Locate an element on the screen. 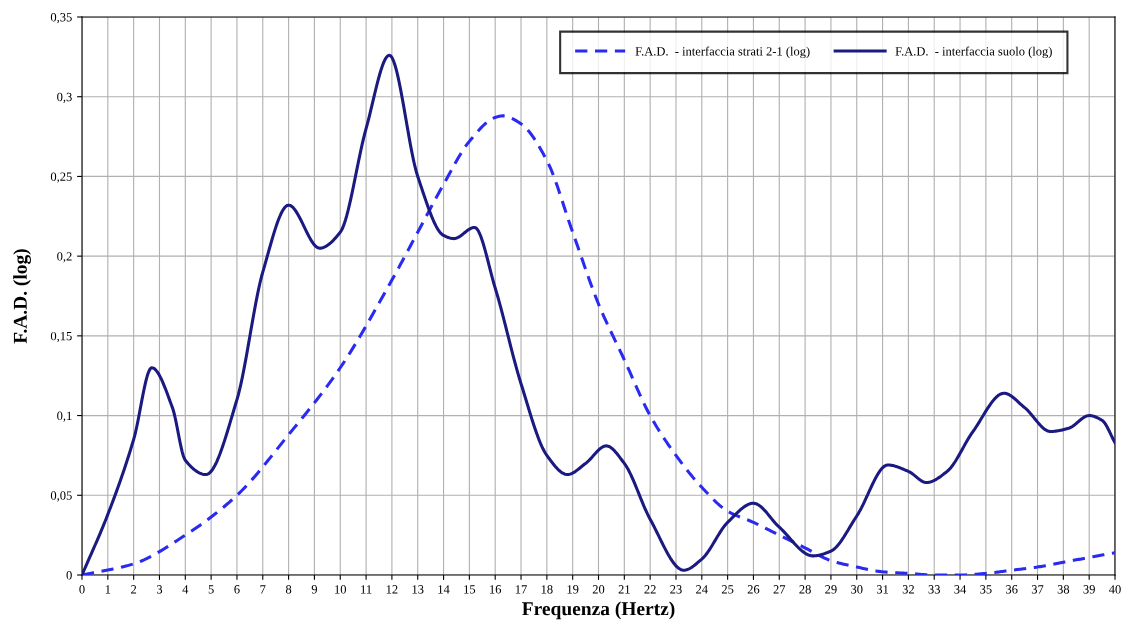  x-tick-label: 20 is located at coordinates (598, 589).